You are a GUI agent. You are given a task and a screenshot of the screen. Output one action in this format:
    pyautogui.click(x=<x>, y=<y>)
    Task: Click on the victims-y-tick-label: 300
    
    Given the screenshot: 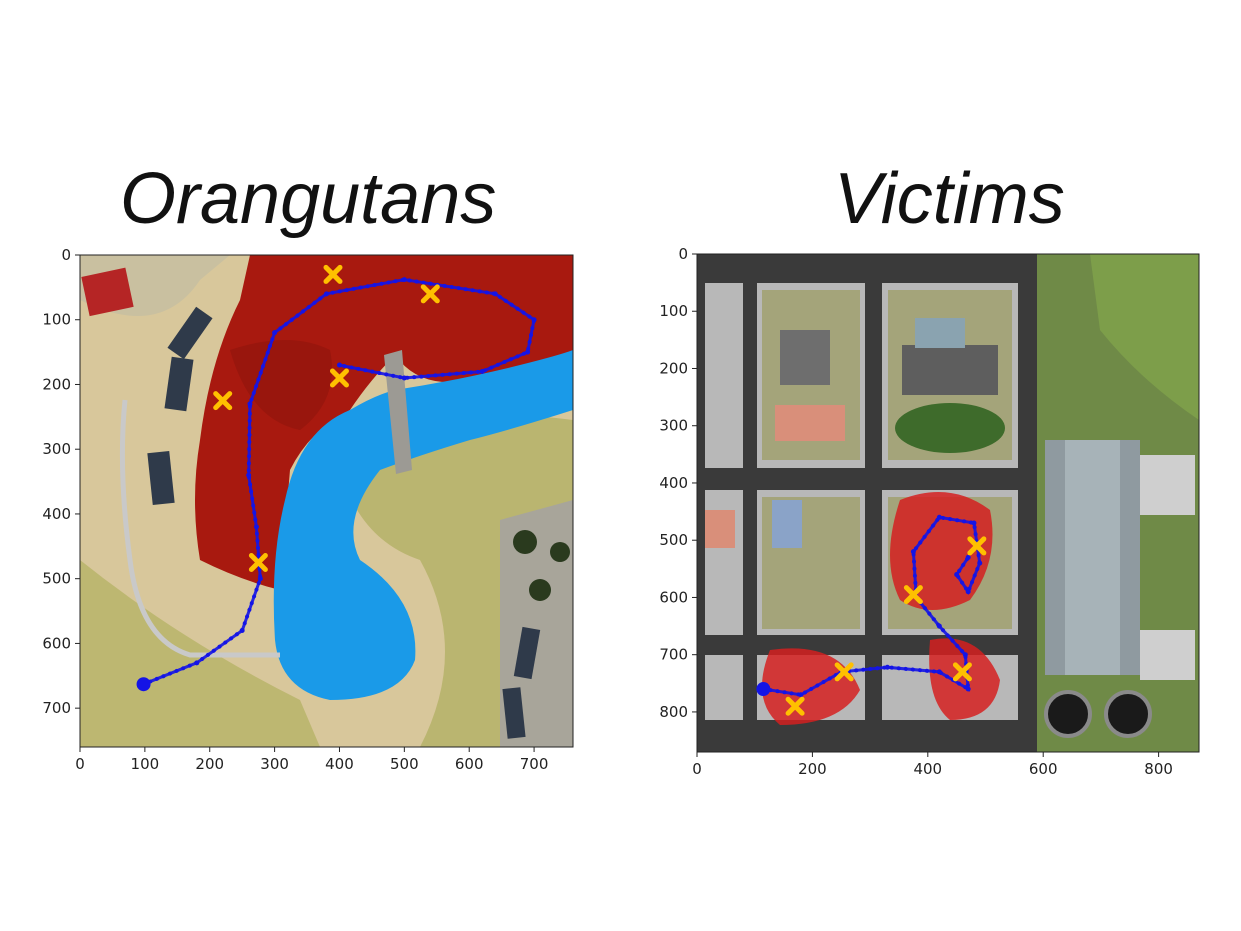 What is the action you would take?
    pyautogui.click(x=673, y=426)
    